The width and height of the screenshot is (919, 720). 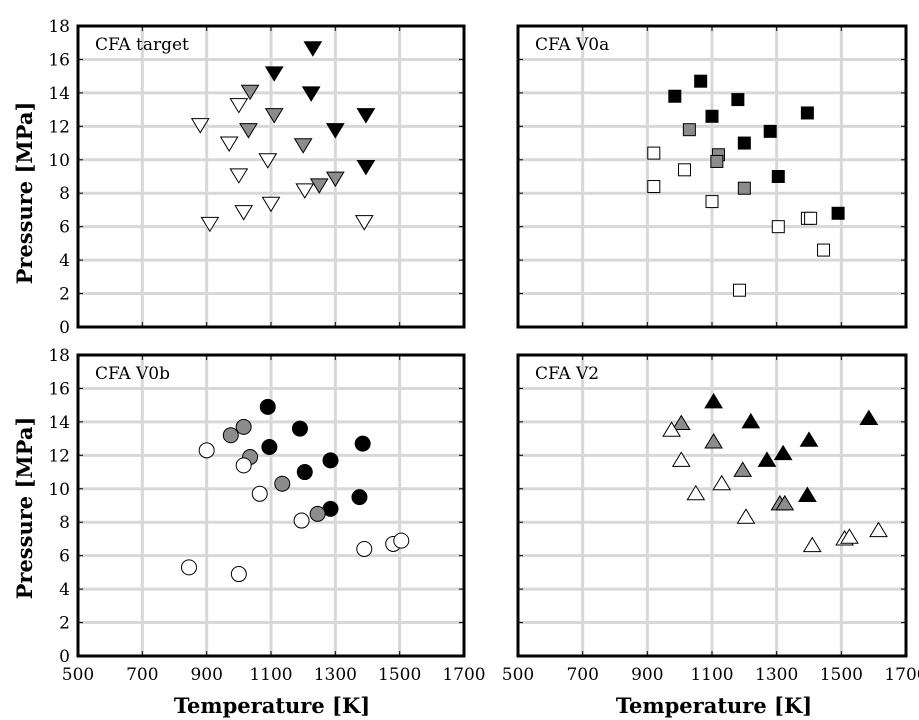 What do you see at coordinates (463, 675) in the screenshot?
I see `x-tick-label: 1700` at bounding box center [463, 675].